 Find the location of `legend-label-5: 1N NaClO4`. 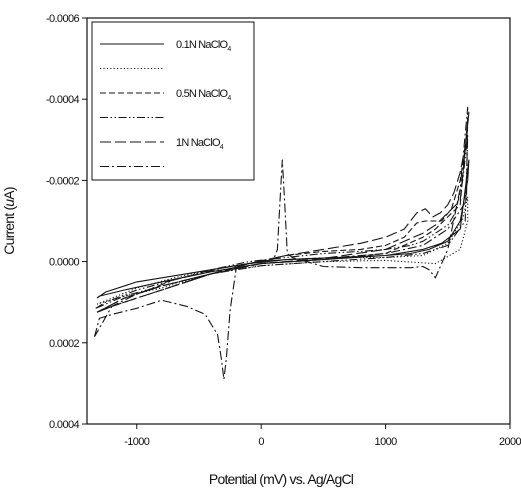

legend-label-5: 1N NaClO4 is located at coordinates (200, 144).